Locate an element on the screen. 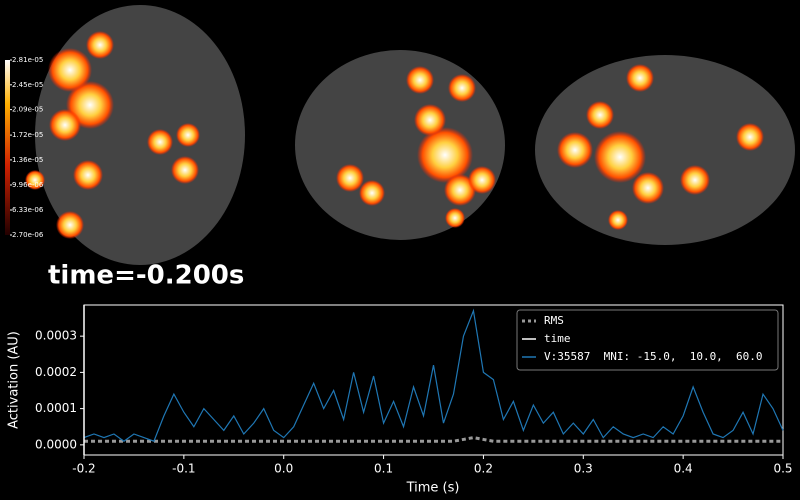 This screenshot has height=500, width=800. legend-label: RMS is located at coordinates (554, 320).